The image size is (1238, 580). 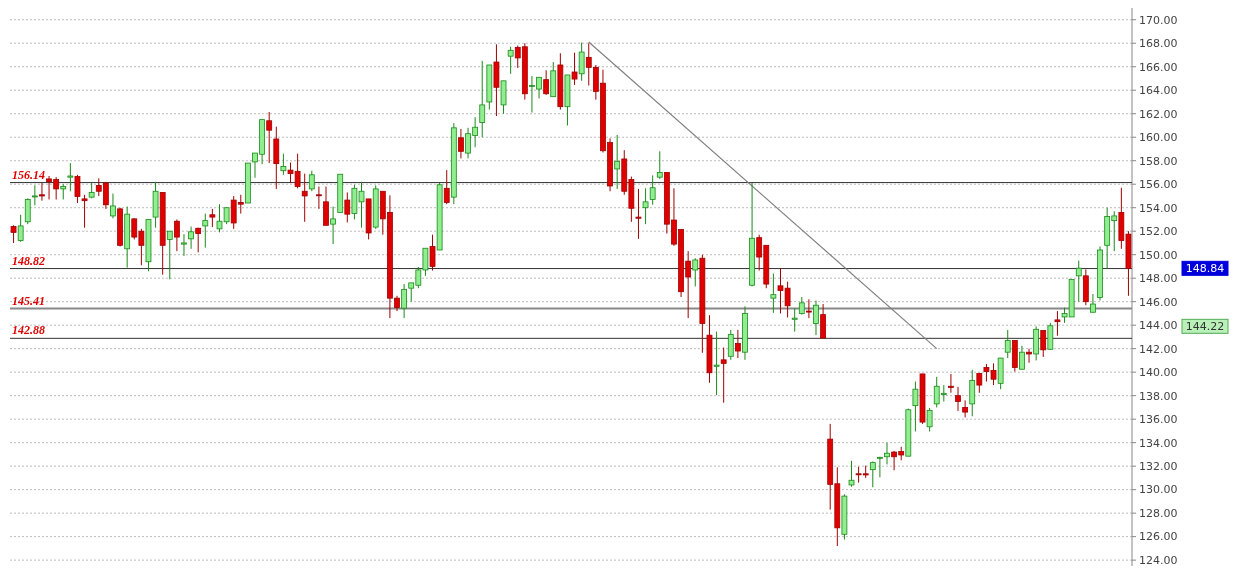 I want to click on y-tick-label: 128.00, so click(x=1158, y=513).